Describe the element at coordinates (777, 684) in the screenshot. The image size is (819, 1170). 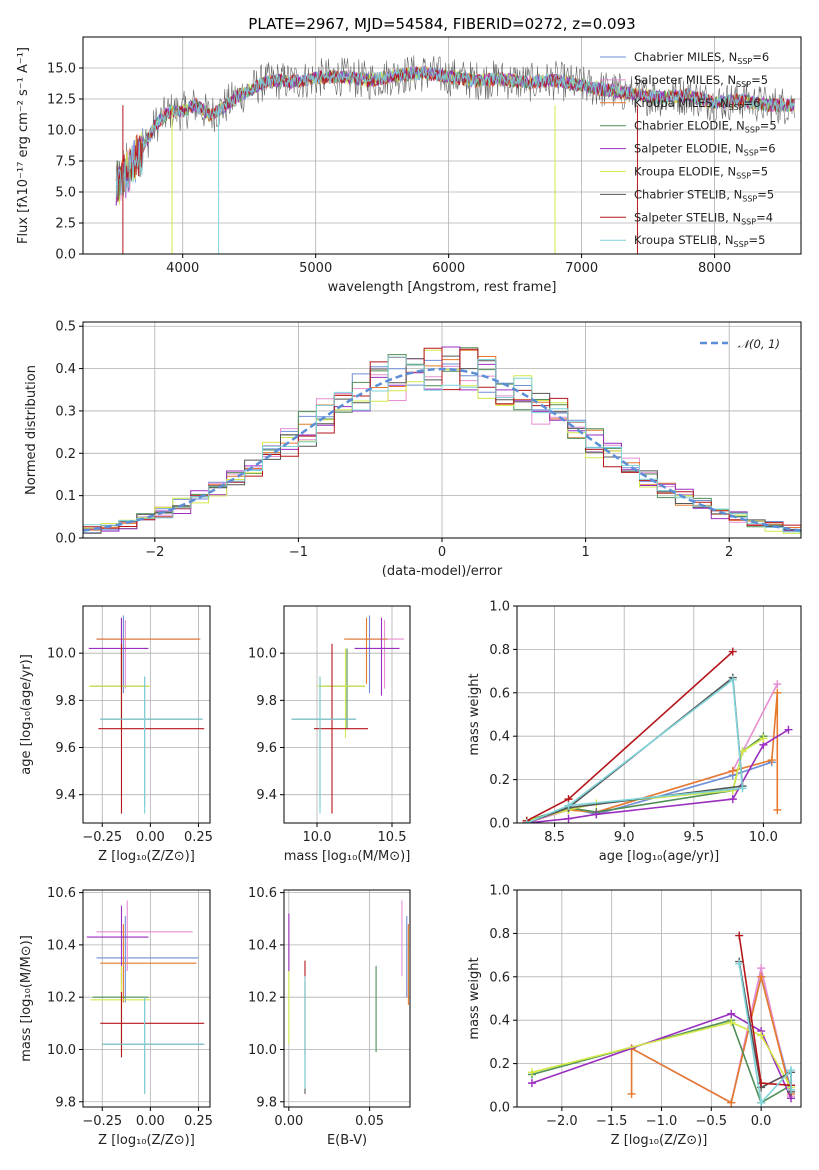
I see `series-marker-salpeter_miles` at that location.